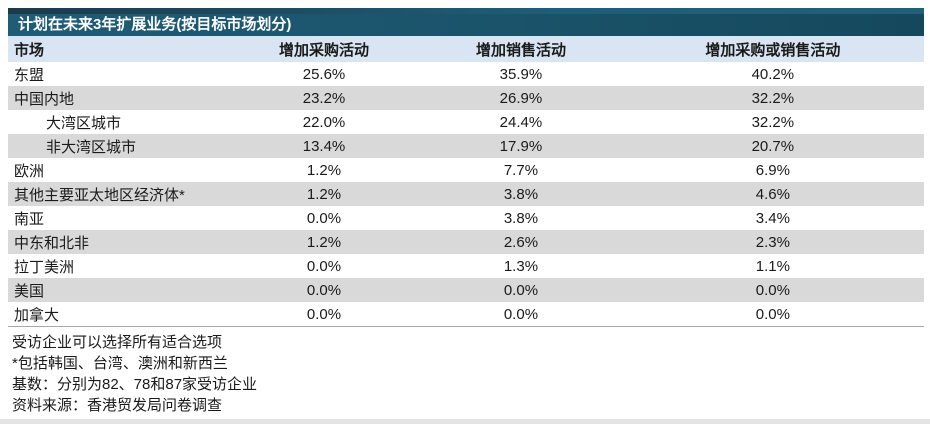 The height and width of the screenshot is (424, 930). Describe the element at coordinates (84, 123) in the screenshot. I see `market-cell: 大湾区城市` at that location.